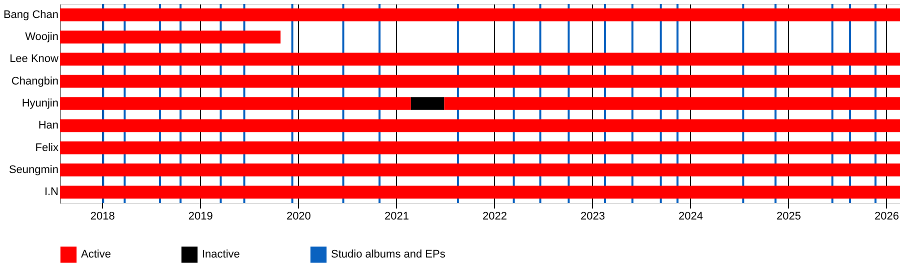 The height and width of the screenshot is (265, 900). I want to click on y-tick-label: Felix, so click(47, 148).